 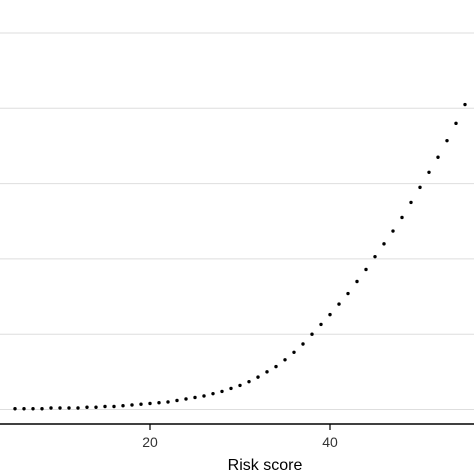 What do you see at coordinates (330, 442) in the screenshot?
I see `x-tick-label-40: 40` at bounding box center [330, 442].